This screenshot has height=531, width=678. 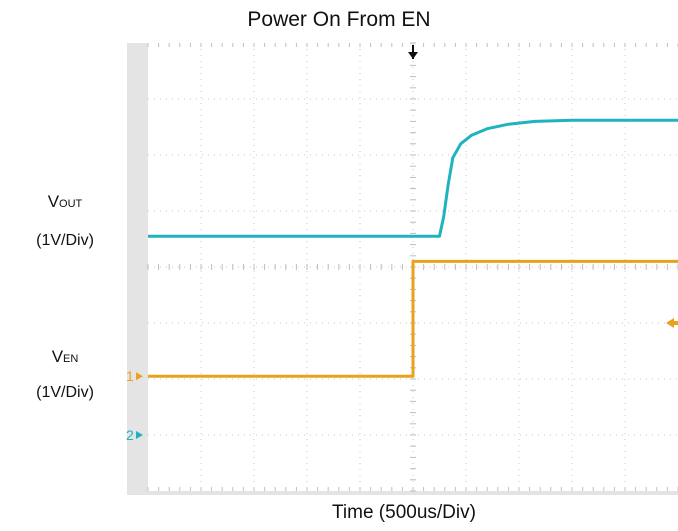 What do you see at coordinates (670, 323) in the screenshot?
I see `trigger-level-marker-icon` at bounding box center [670, 323].